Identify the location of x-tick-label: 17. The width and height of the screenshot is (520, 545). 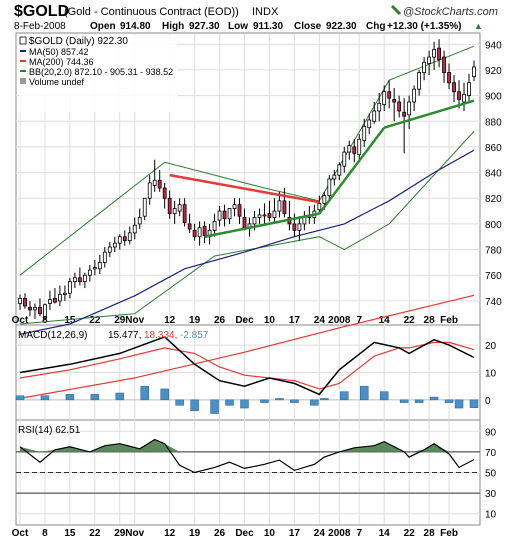
(295, 320).